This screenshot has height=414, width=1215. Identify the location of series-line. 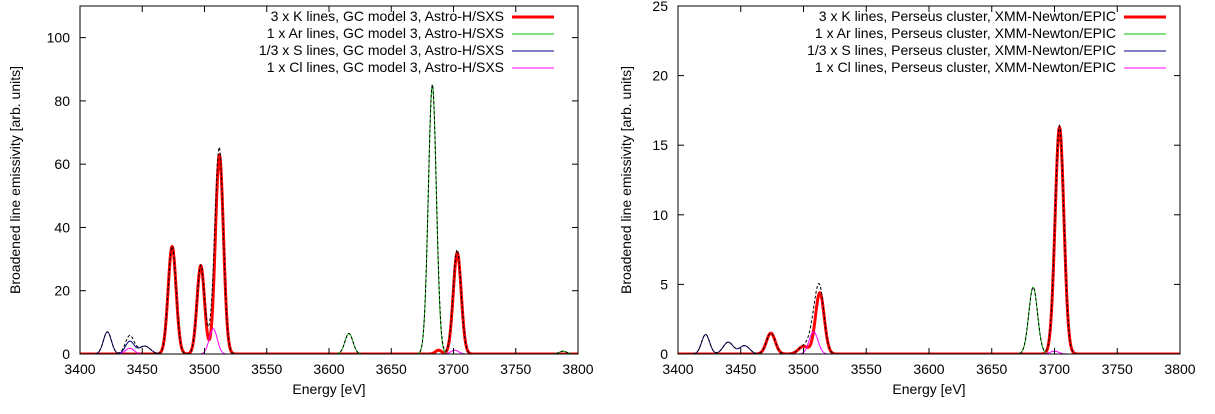
(929, 320).